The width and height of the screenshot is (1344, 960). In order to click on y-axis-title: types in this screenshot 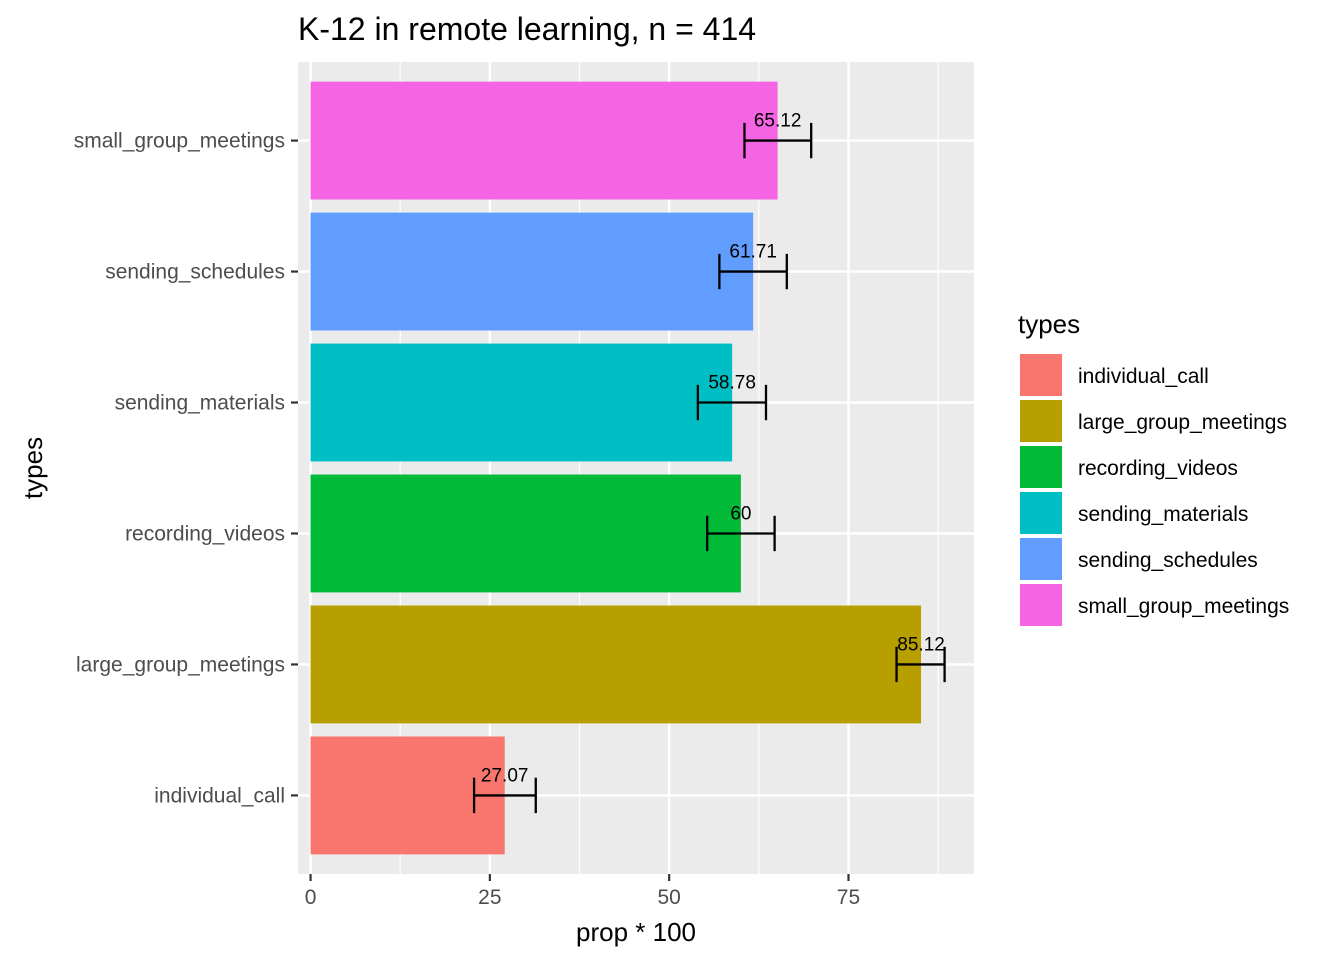, I will do `click(33, 468)`.